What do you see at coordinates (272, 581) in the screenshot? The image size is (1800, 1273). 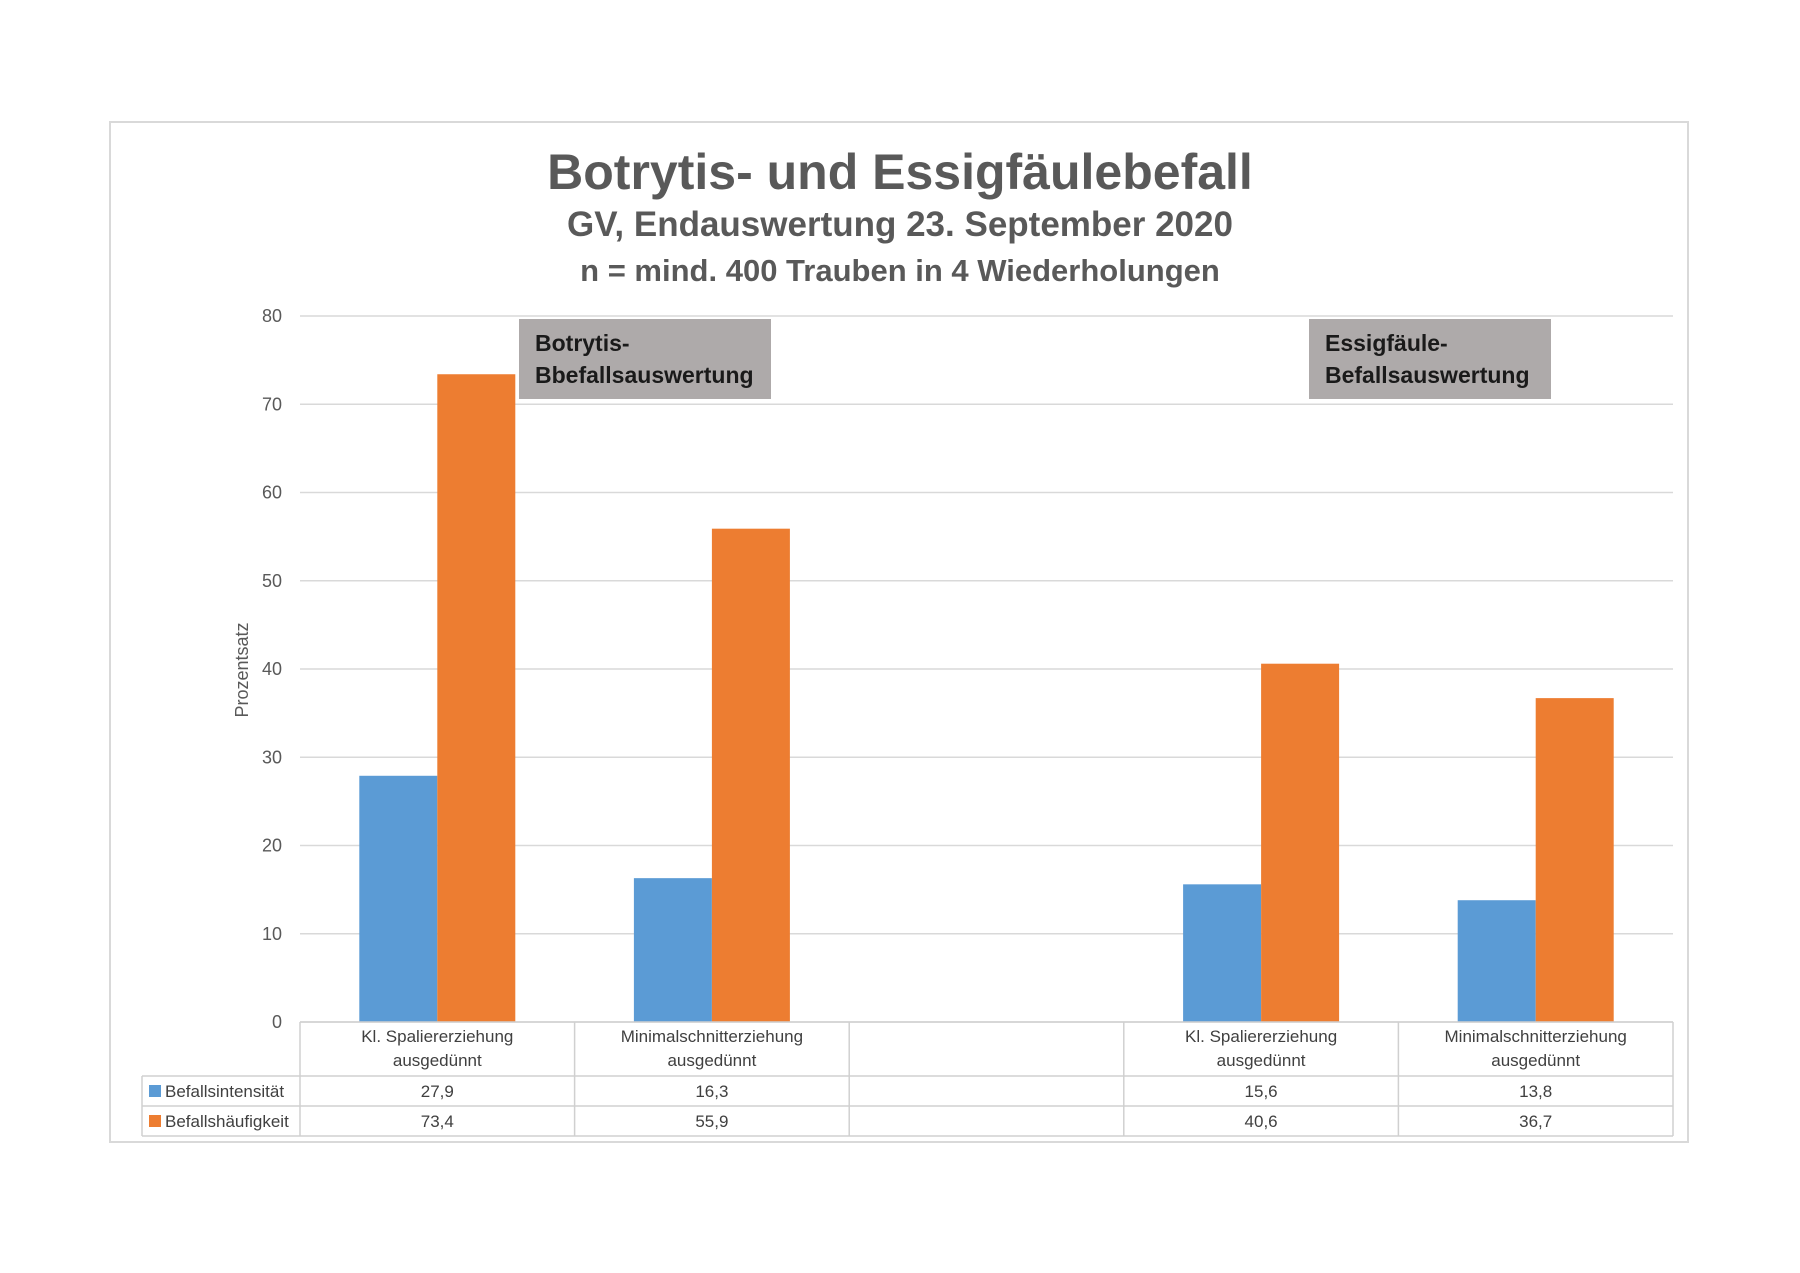 I see `y-tick-label-50: 50` at bounding box center [272, 581].